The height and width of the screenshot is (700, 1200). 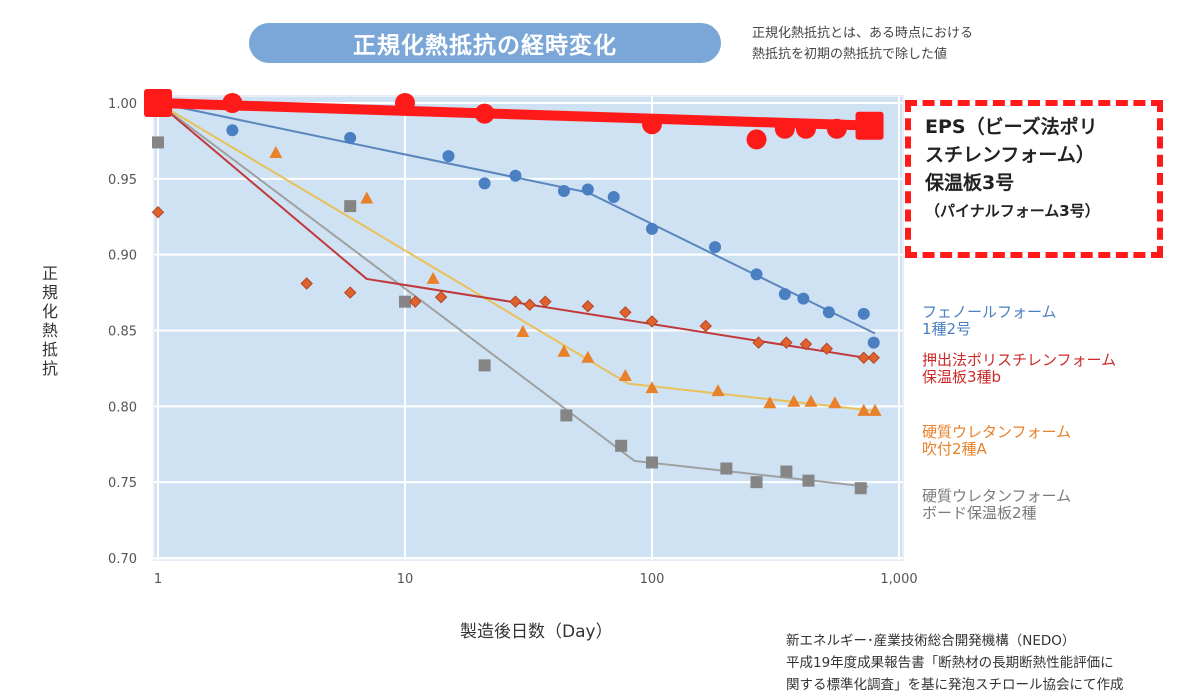 I want to click on source-line: 関する標準化調査」を基に発泡スチロール協会にて作成, so click(x=955, y=685).